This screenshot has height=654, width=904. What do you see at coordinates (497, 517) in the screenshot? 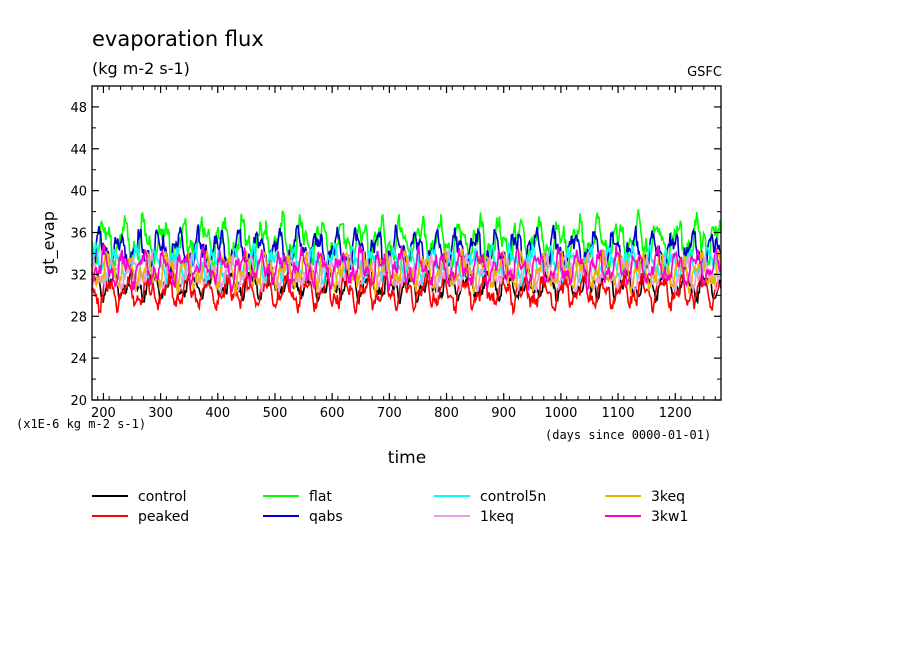
I see `legend-label-1keq: 1keq` at bounding box center [497, 517].